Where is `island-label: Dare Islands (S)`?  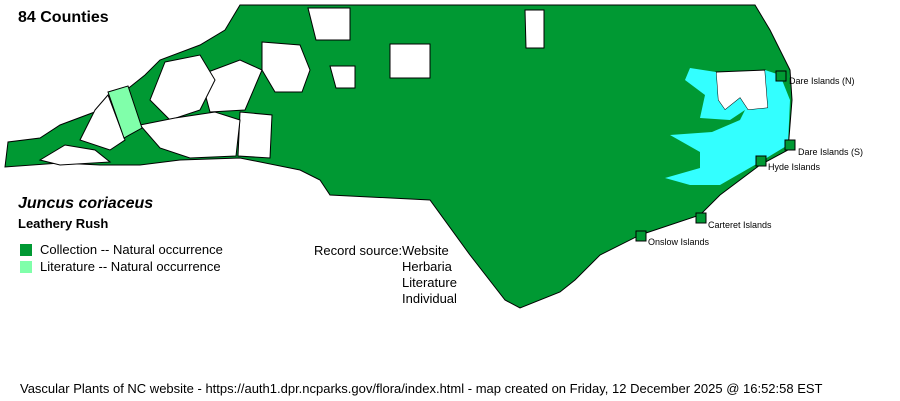
island-label: Dare Islands (S) is located at coordinates (831, 152).